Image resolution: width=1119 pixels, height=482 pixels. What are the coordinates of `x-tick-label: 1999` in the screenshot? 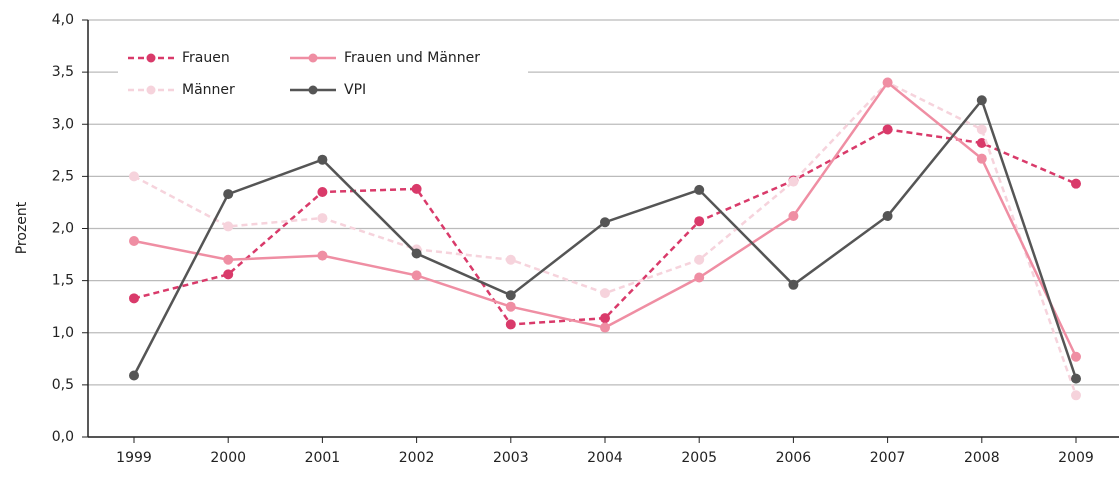 It's located at (134, 458).